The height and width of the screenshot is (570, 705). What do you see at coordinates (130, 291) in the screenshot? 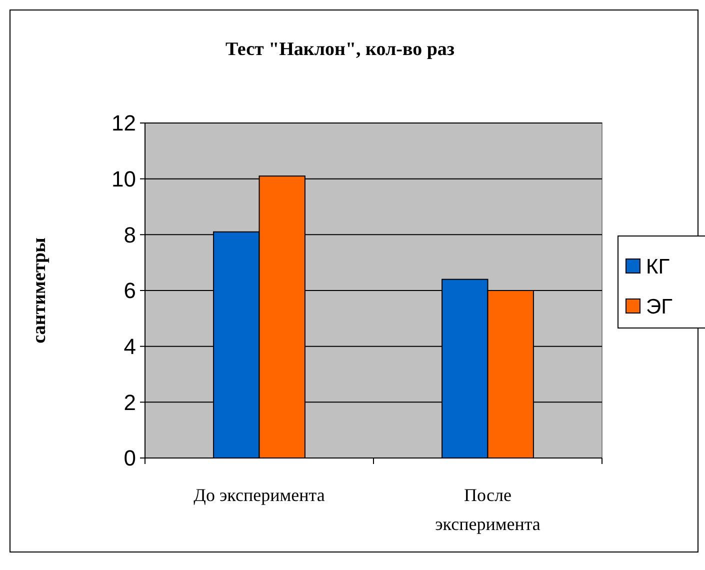
I see `y-tick-label: 6` at bounding box center [130, 291].